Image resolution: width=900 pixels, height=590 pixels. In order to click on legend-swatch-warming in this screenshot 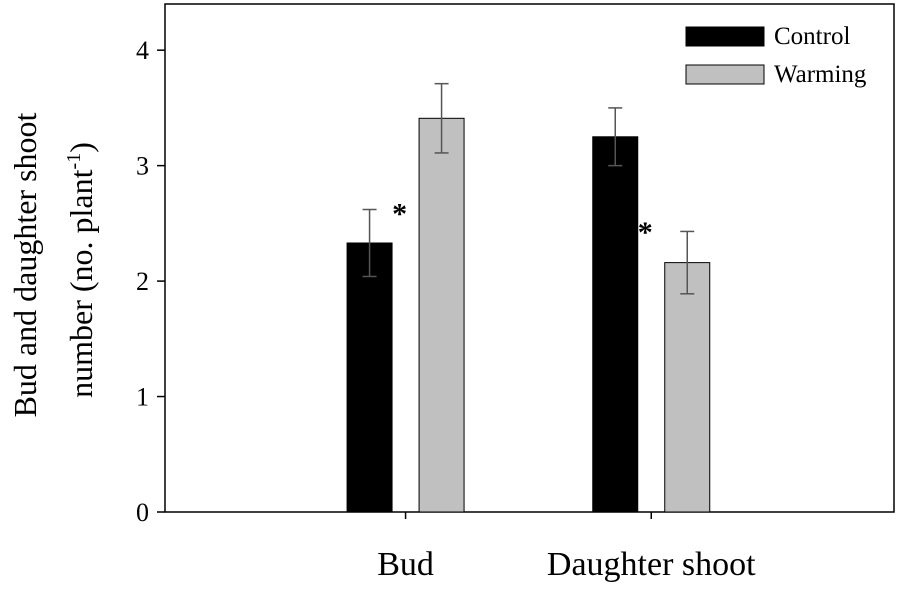, I will do `click(725, 74)`.